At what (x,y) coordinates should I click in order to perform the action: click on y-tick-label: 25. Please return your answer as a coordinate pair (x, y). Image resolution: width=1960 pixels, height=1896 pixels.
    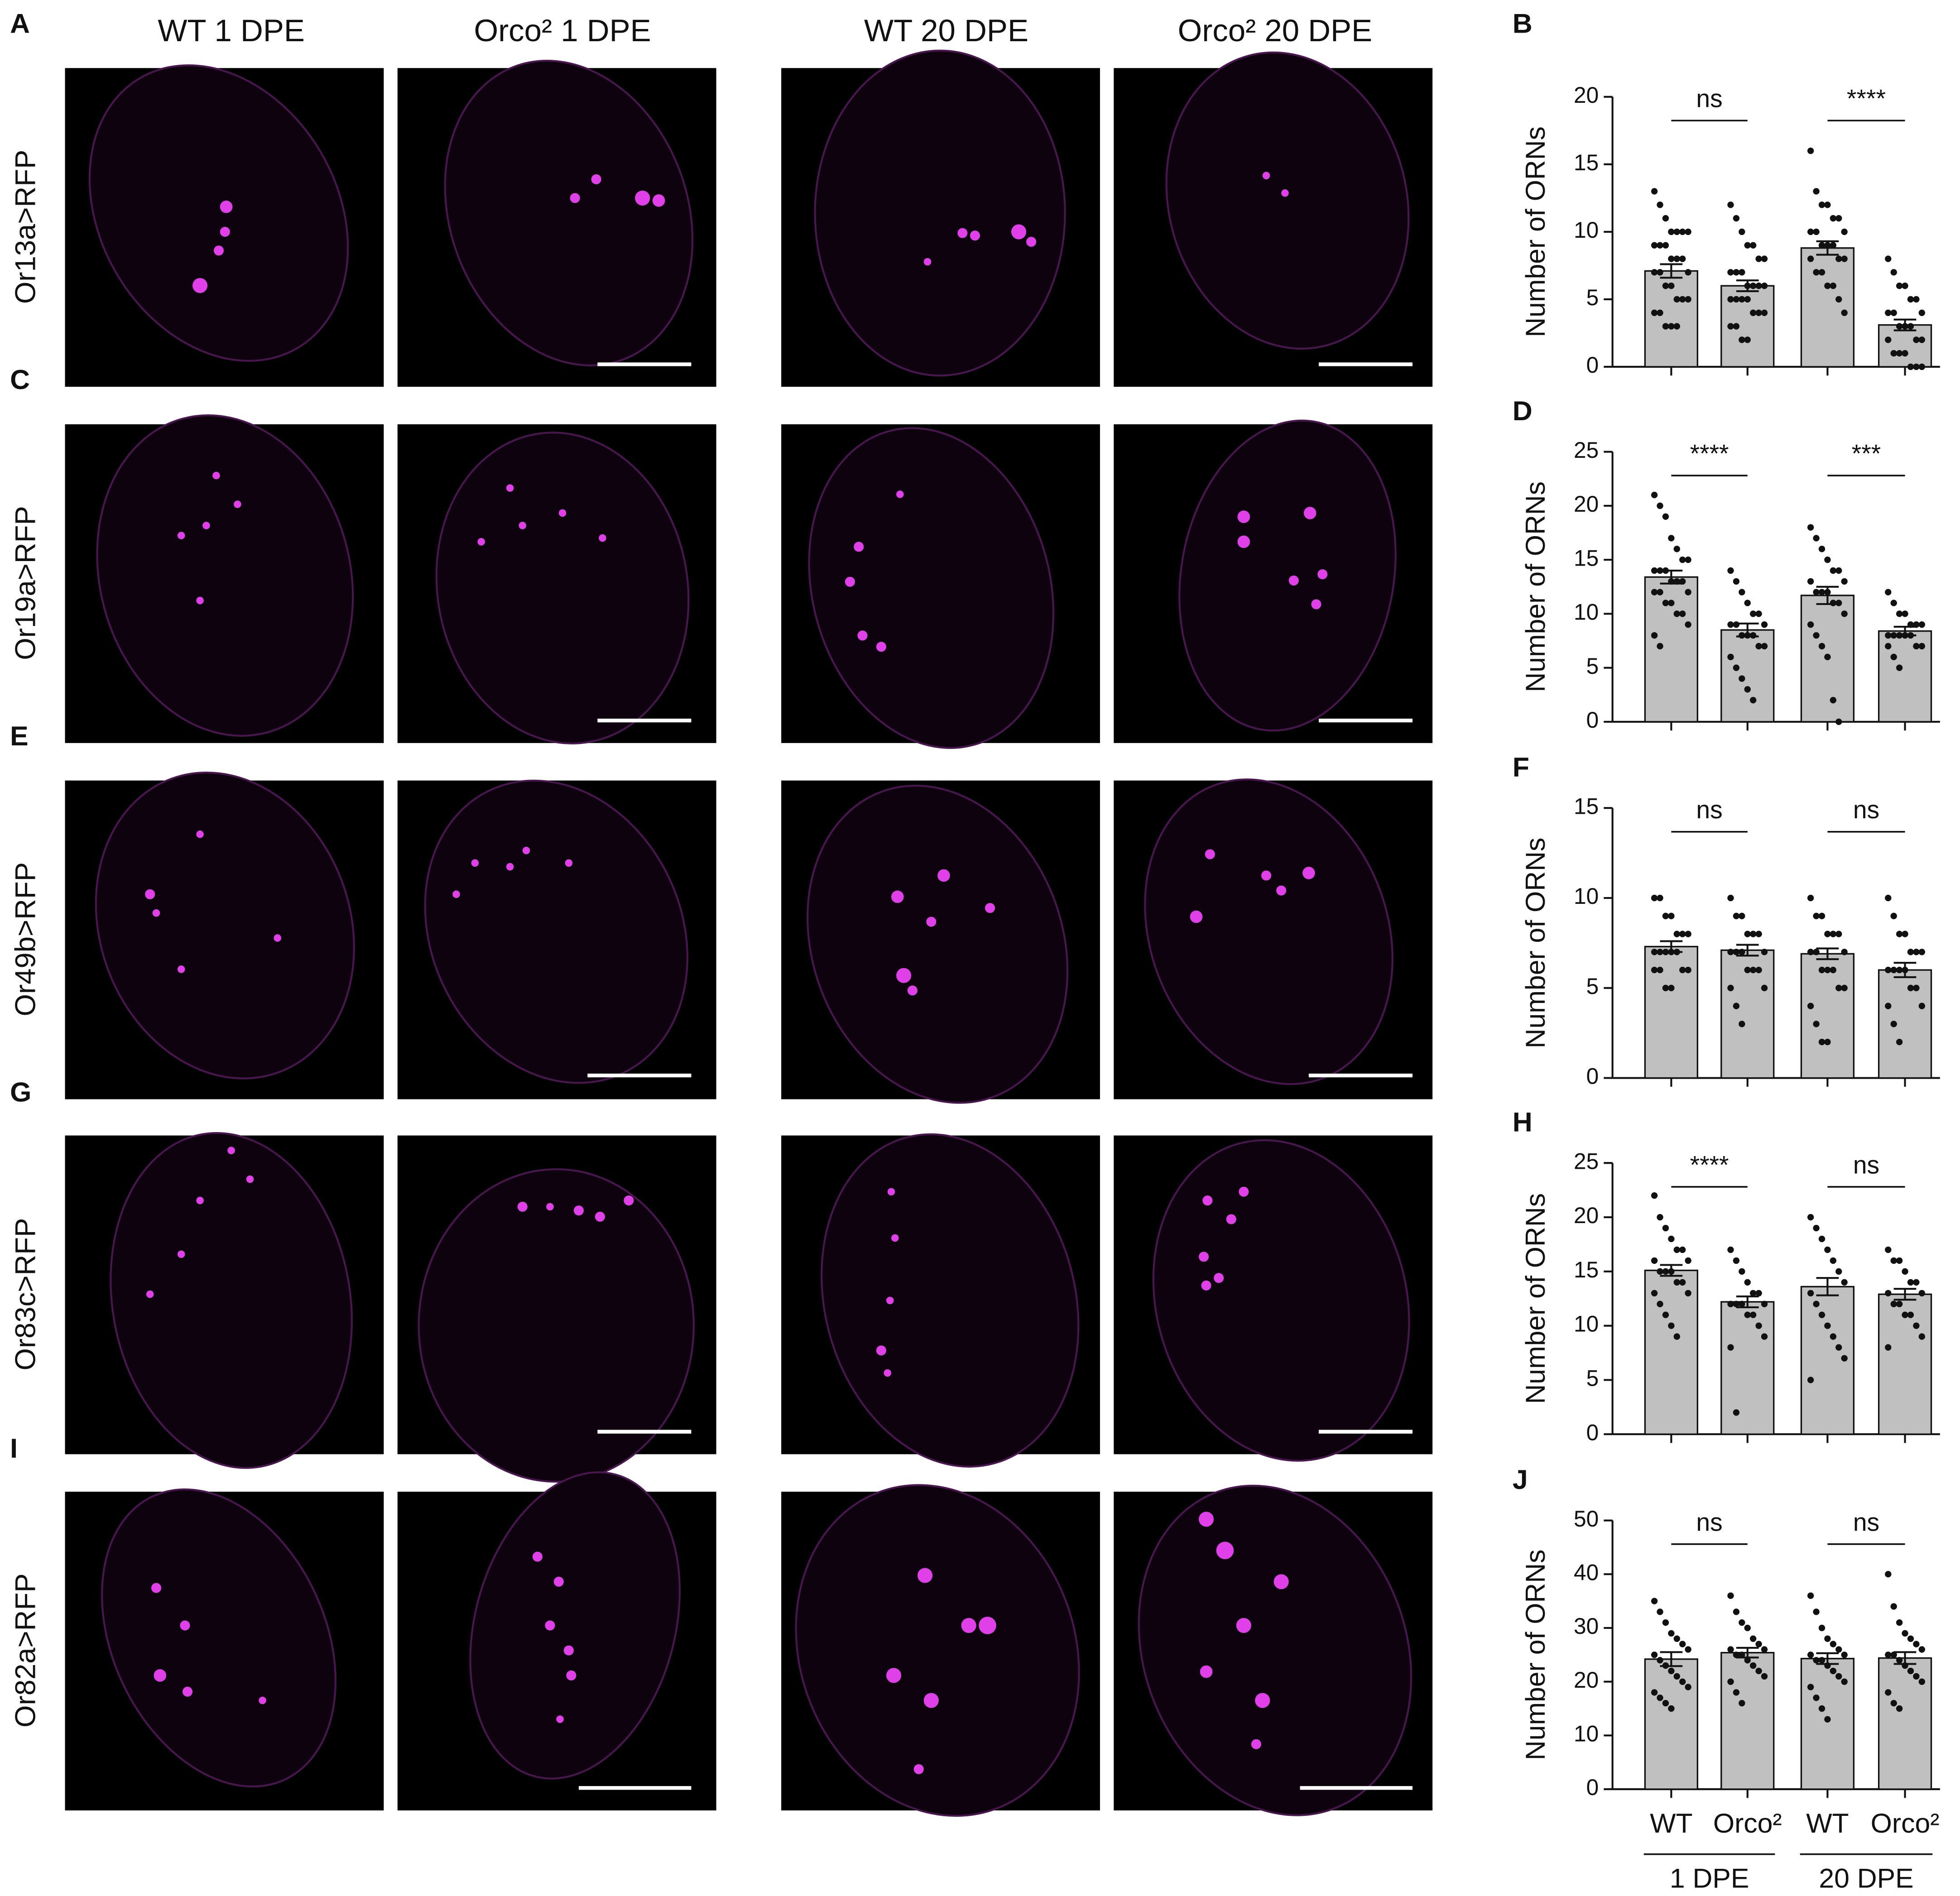
    Looking at the image, I should click on (1586, 450).